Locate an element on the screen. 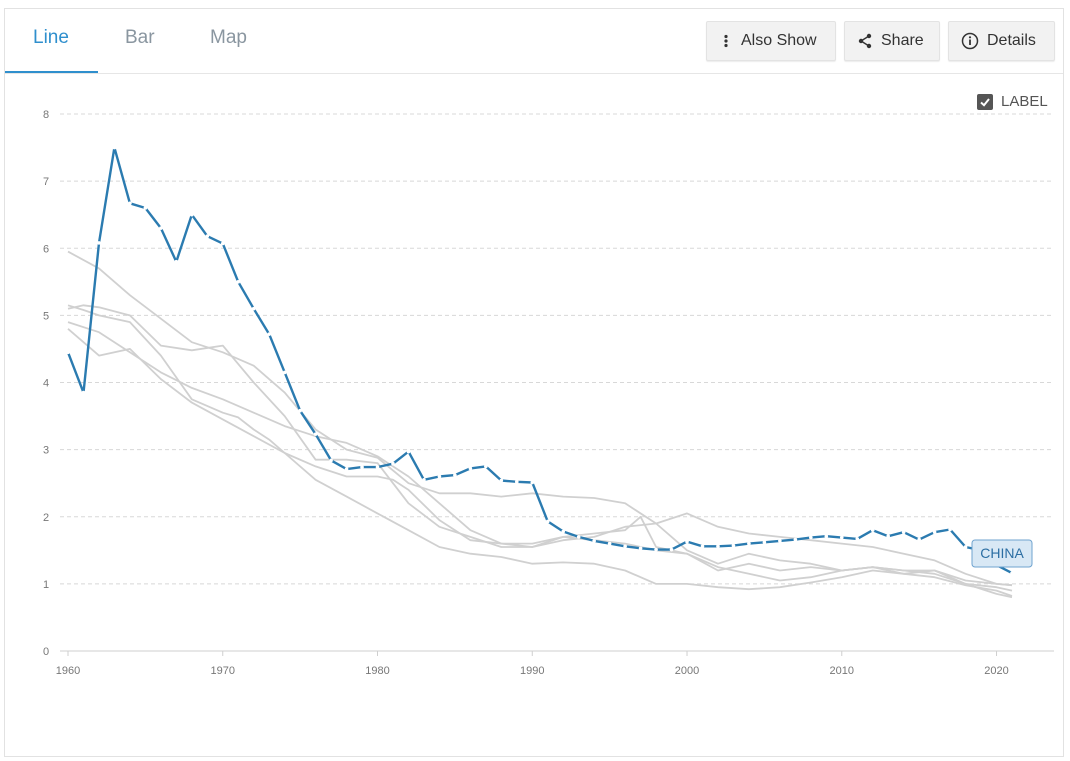  details-label: Details is located at coordinates (1011, 40).